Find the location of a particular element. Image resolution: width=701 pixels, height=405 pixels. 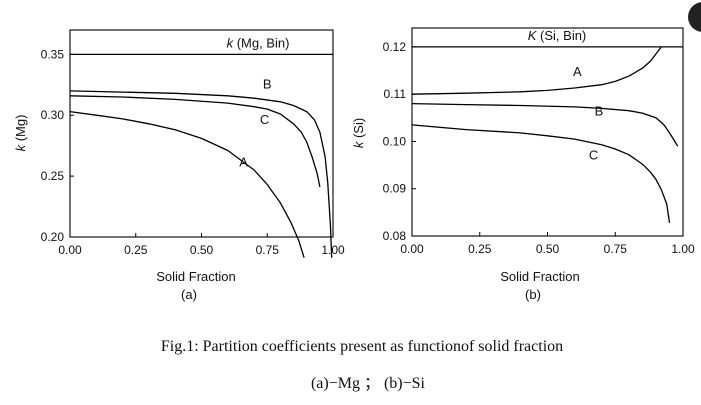

y-axis-symbol-a: k is located at coordinates (20, 147).